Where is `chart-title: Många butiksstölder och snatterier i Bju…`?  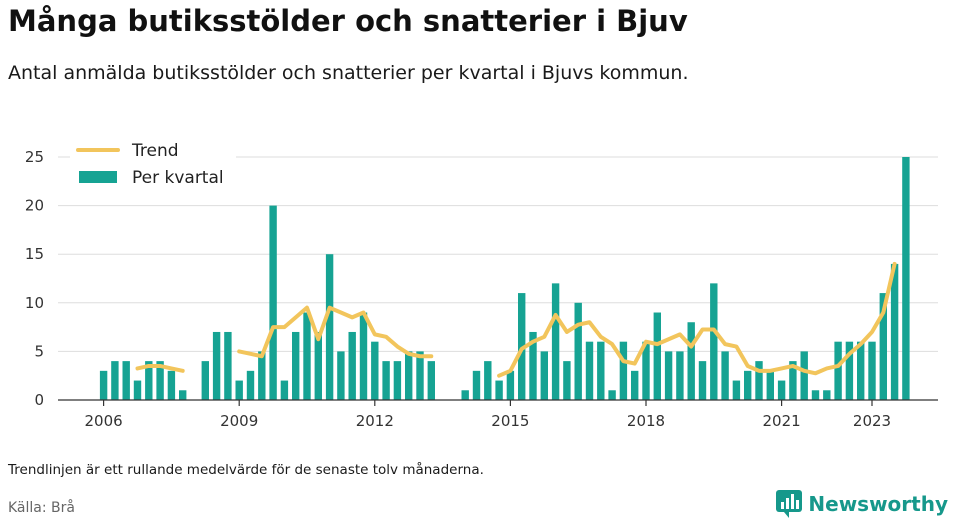 chart-title: Många butiksstölder och snatterier i Bju… is located at coordinates (348, 21).